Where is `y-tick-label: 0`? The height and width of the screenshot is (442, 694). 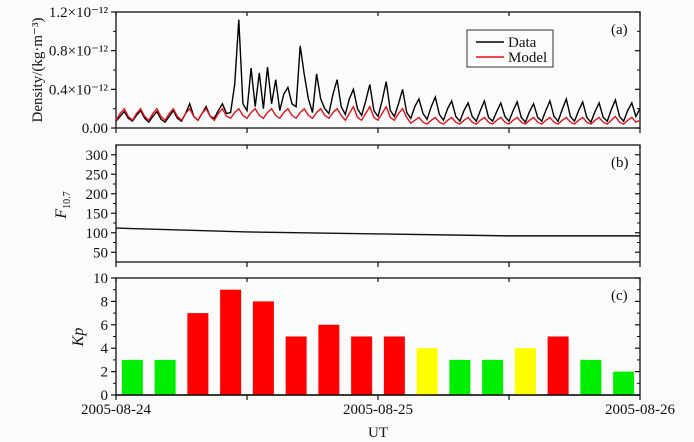 y-tick-label: 0 is located at coordinates (105, 396).